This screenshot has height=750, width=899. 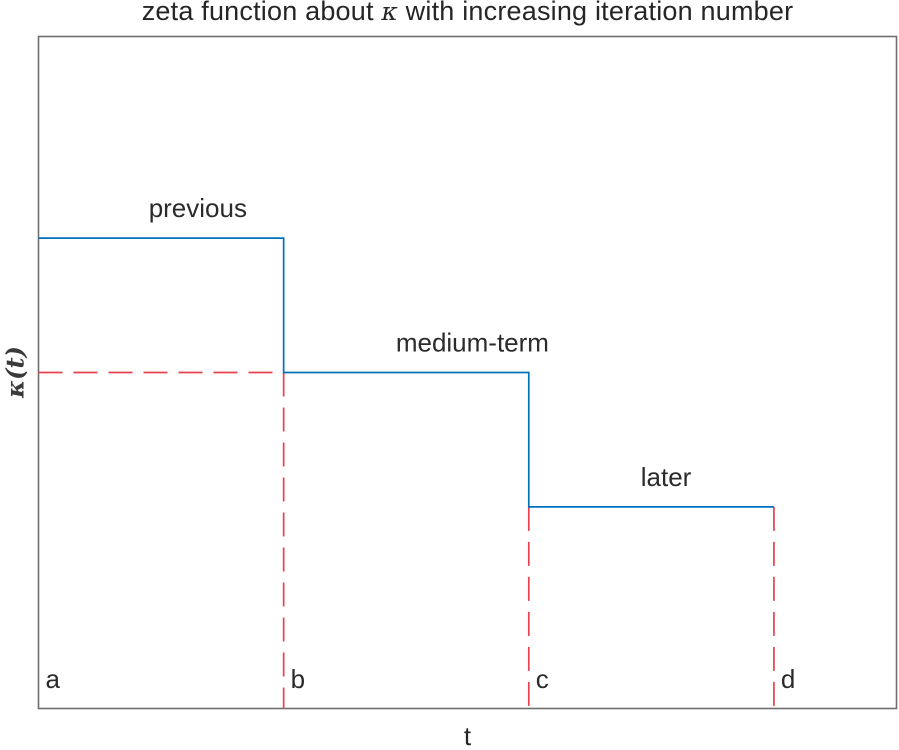 I want to click on step-label-later: later, so click(x=666, y=477).